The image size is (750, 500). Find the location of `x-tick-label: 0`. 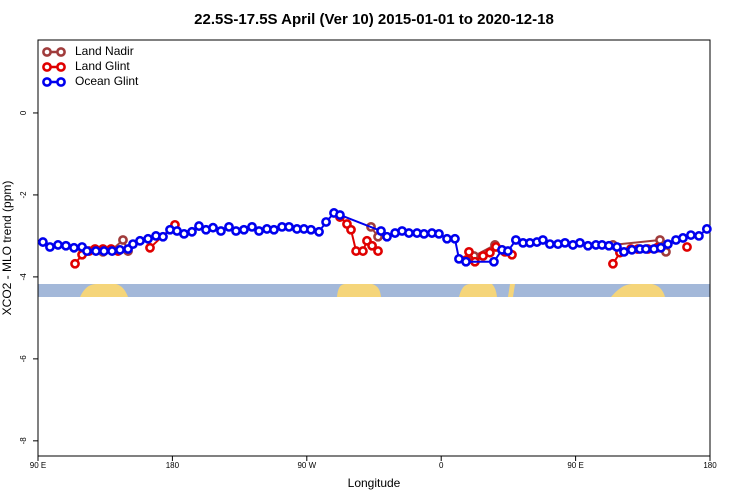

x-tick-label: 0 is located at coordinates (441, 465).